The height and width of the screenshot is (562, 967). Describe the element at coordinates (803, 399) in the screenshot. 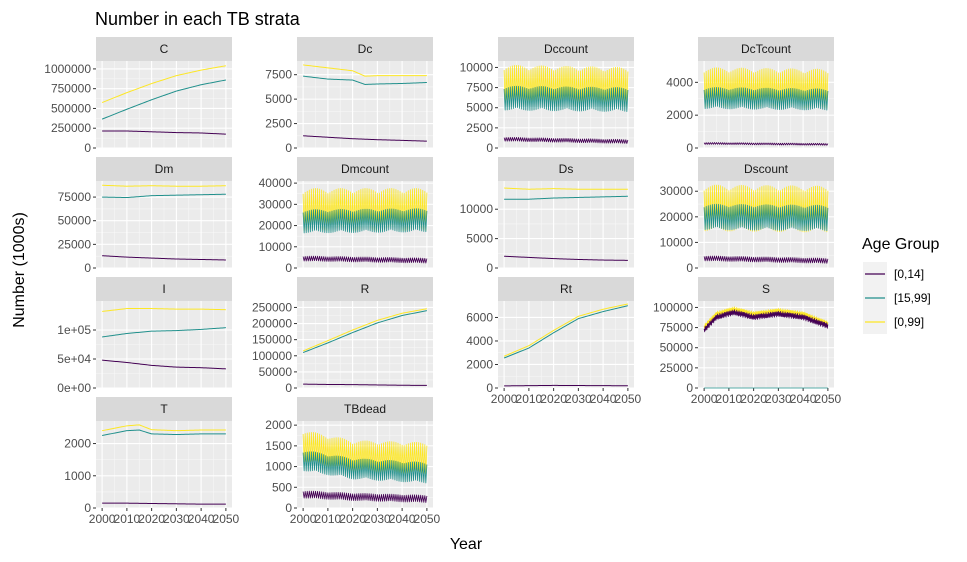

I see `x-tick-label: 2040` at that location.